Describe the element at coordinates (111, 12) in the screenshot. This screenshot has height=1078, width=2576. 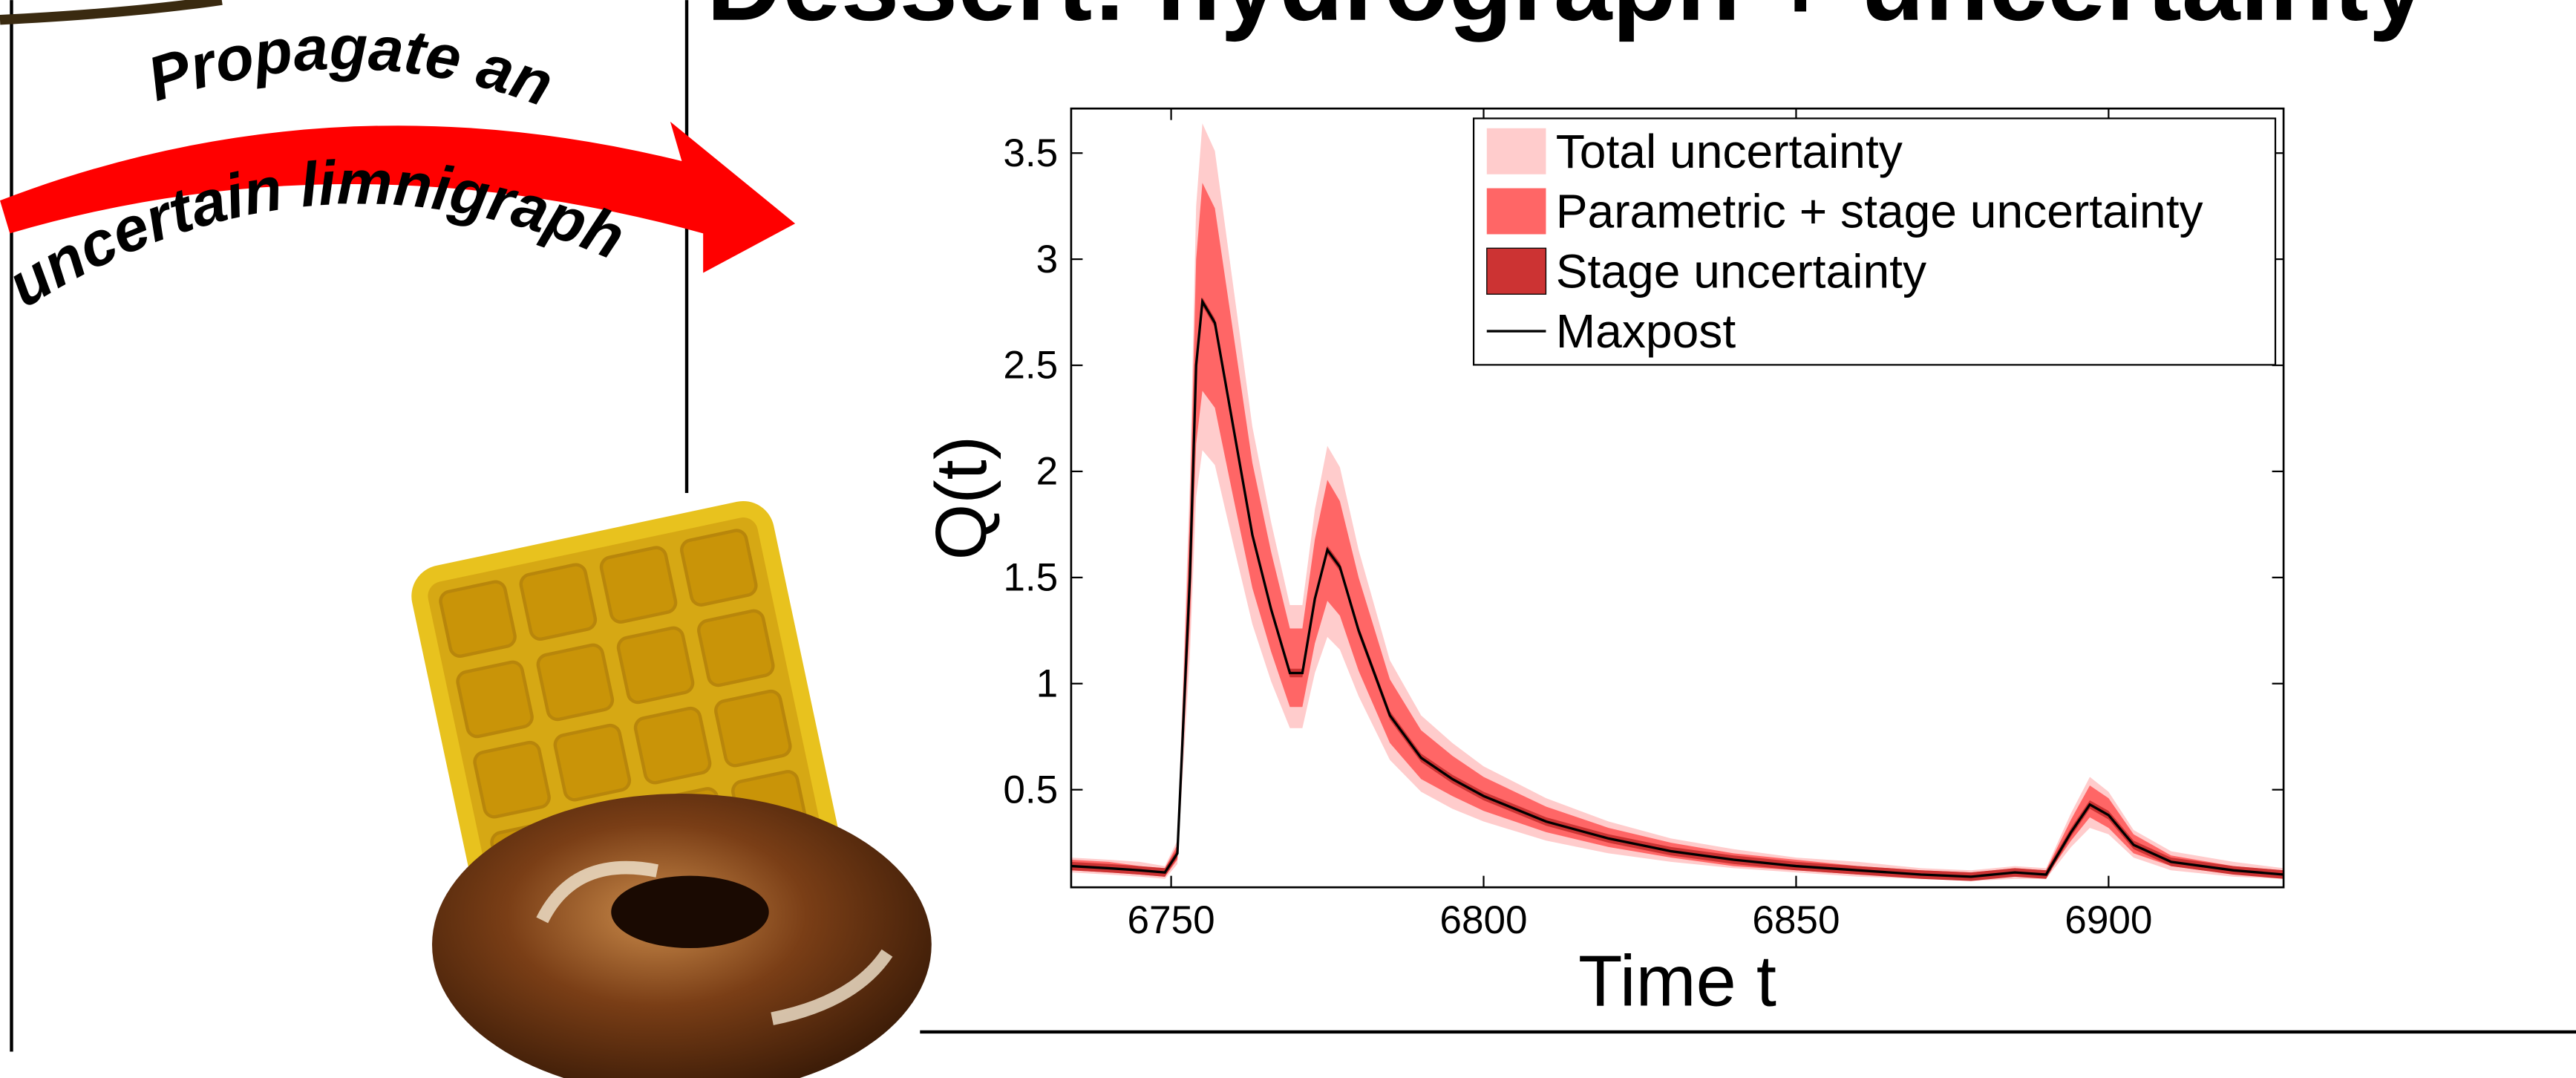
I see `bowl-edge` at that location.